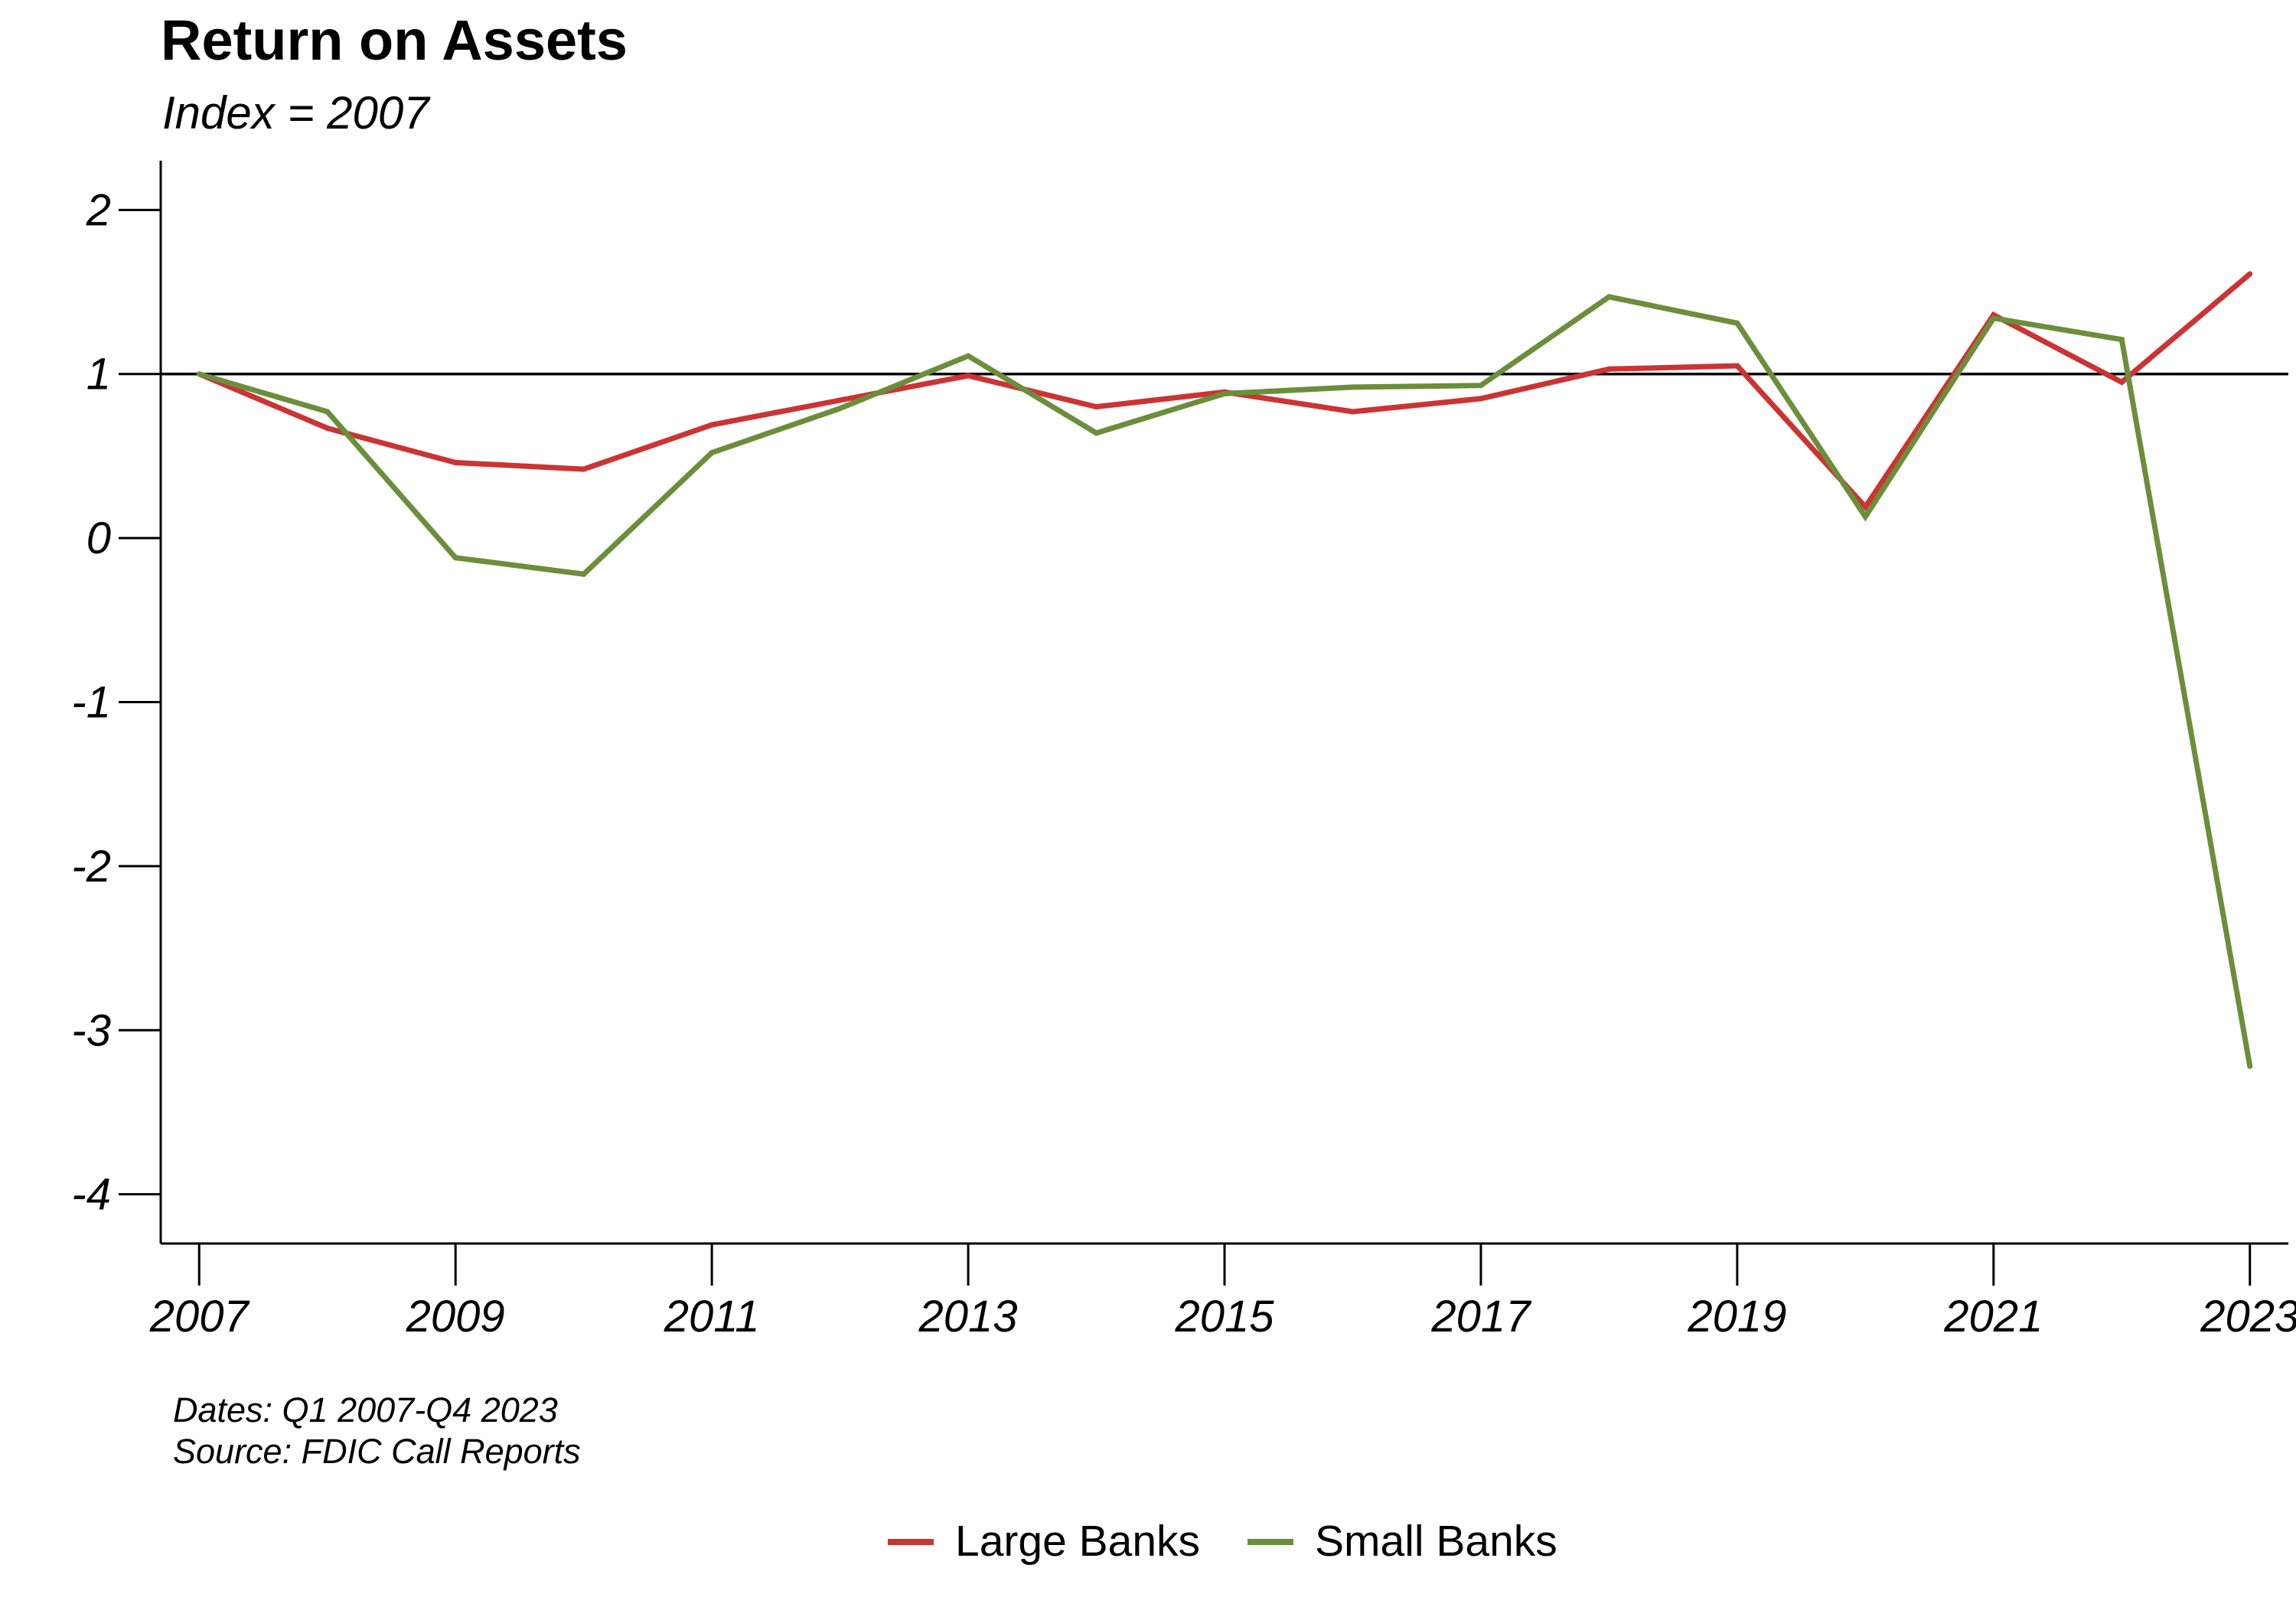  I want to click on x-tick-label: 2019, so click(1736, 1316).